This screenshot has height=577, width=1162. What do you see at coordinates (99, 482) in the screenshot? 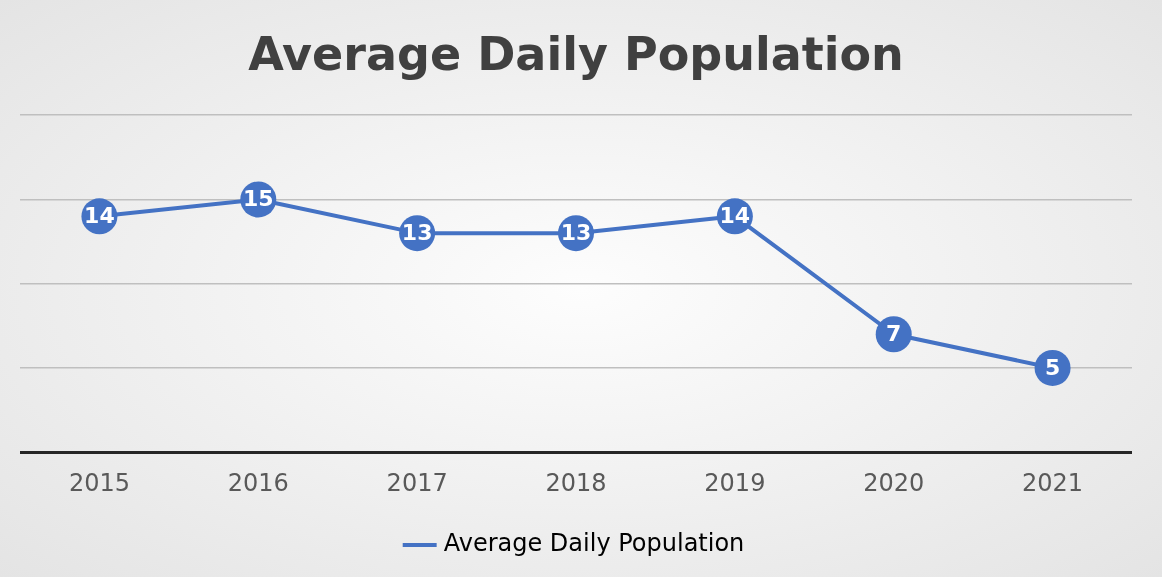
I see `x-tick-label: 2015` at bounding box center [99, 482].